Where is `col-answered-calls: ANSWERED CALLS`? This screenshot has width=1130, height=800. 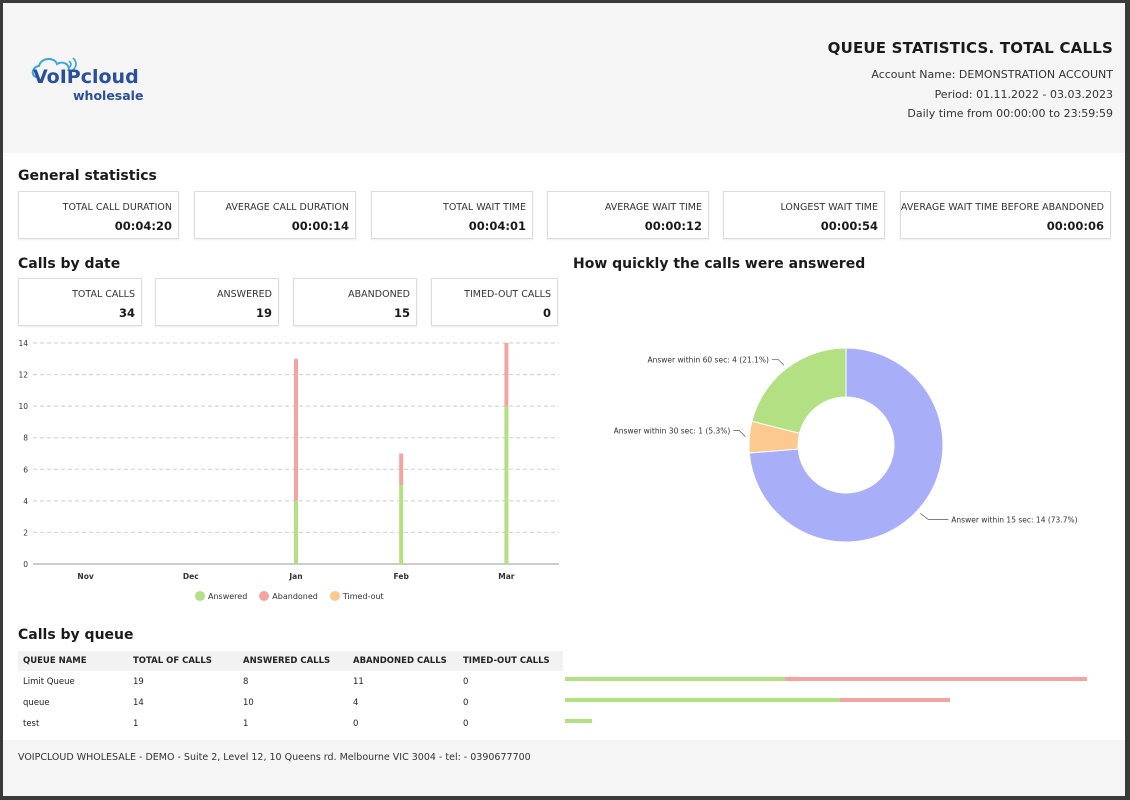
col-answered-calls: ANSWERED CALLS is located at coordinates (293, 661).